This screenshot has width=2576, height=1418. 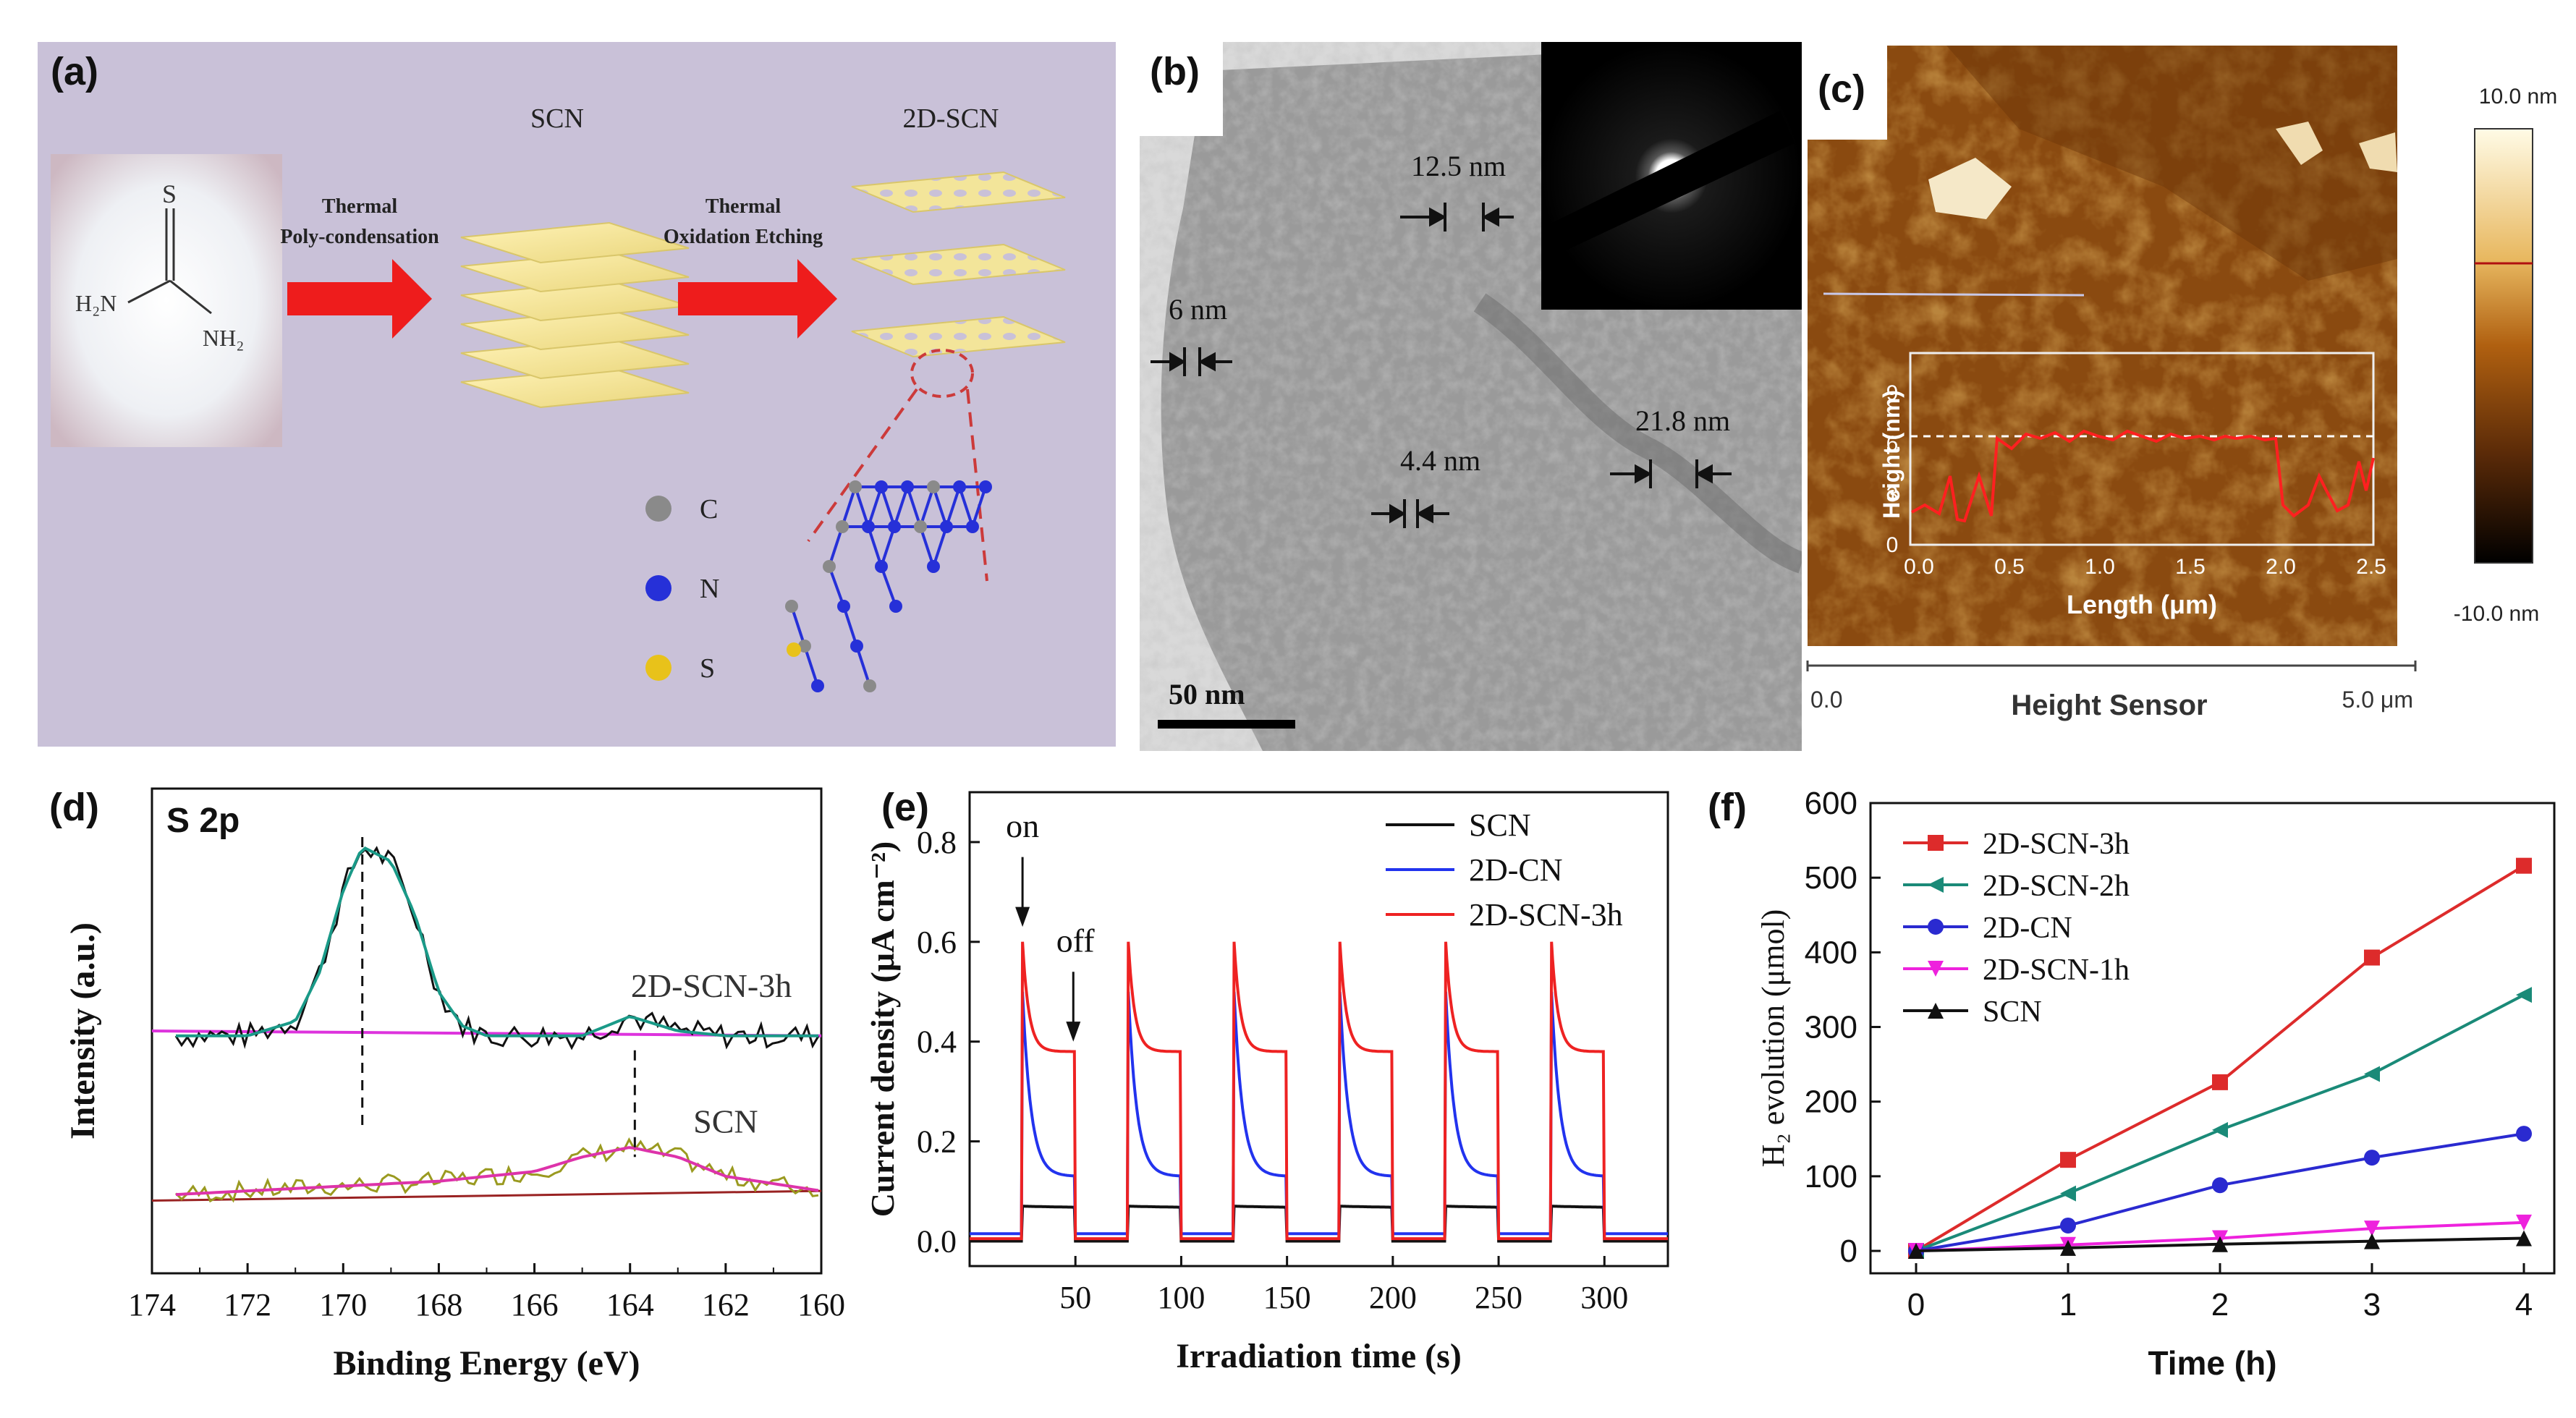 What do you see at coordinates (1916, 1305) in the screenshot?
I see `x-tick-label: 0` at bounding box center [1916, 1305].